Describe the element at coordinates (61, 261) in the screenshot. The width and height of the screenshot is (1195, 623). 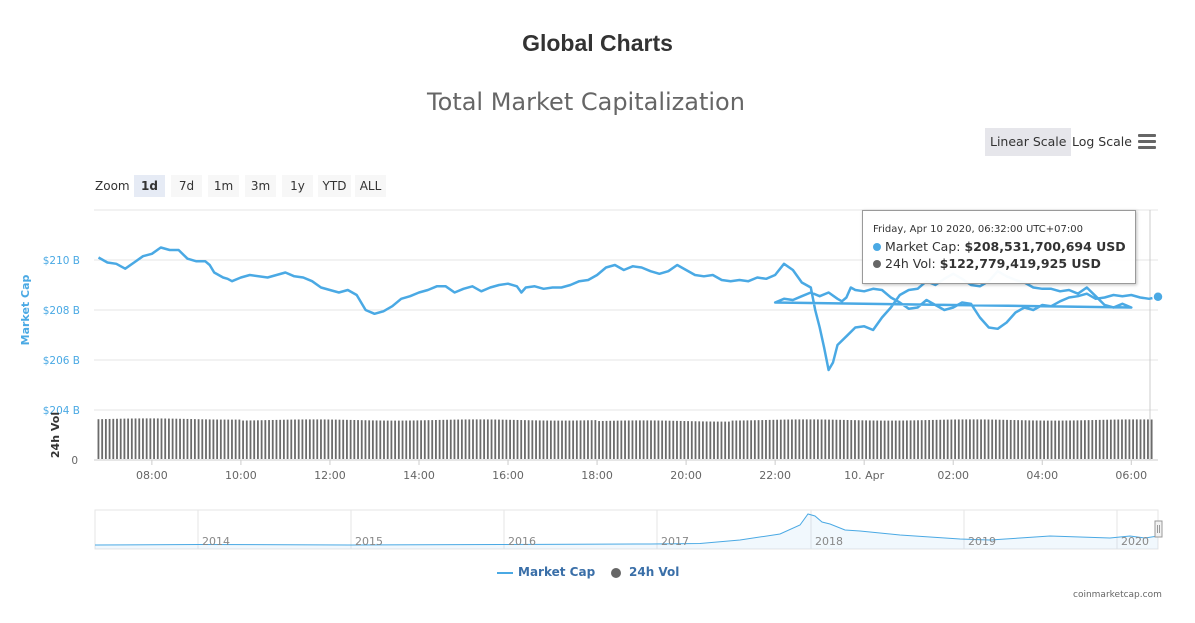
I see `y-tick-label: $210 B` at that location.